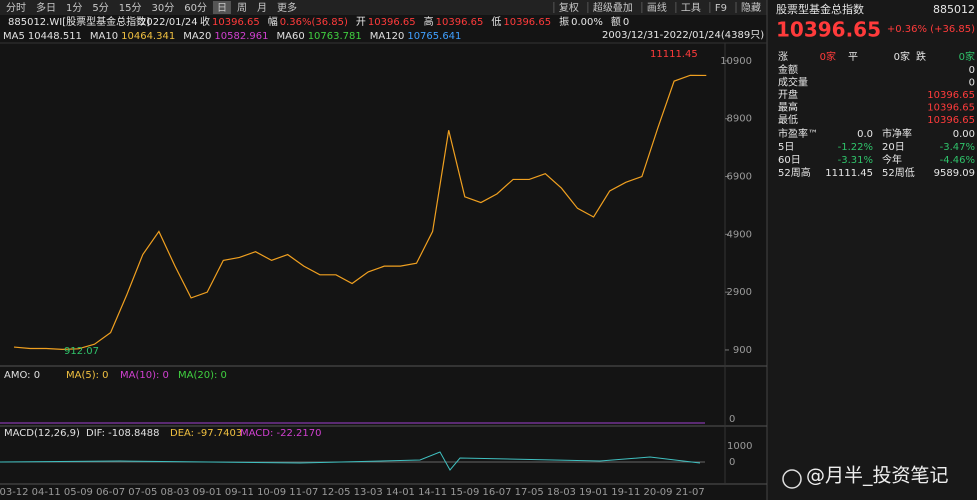 The width and height of the screenshot is (977, 500). Describe the element at coordinates (788, 94) in the screenshot. I see `row-label: 开盘` at that location.